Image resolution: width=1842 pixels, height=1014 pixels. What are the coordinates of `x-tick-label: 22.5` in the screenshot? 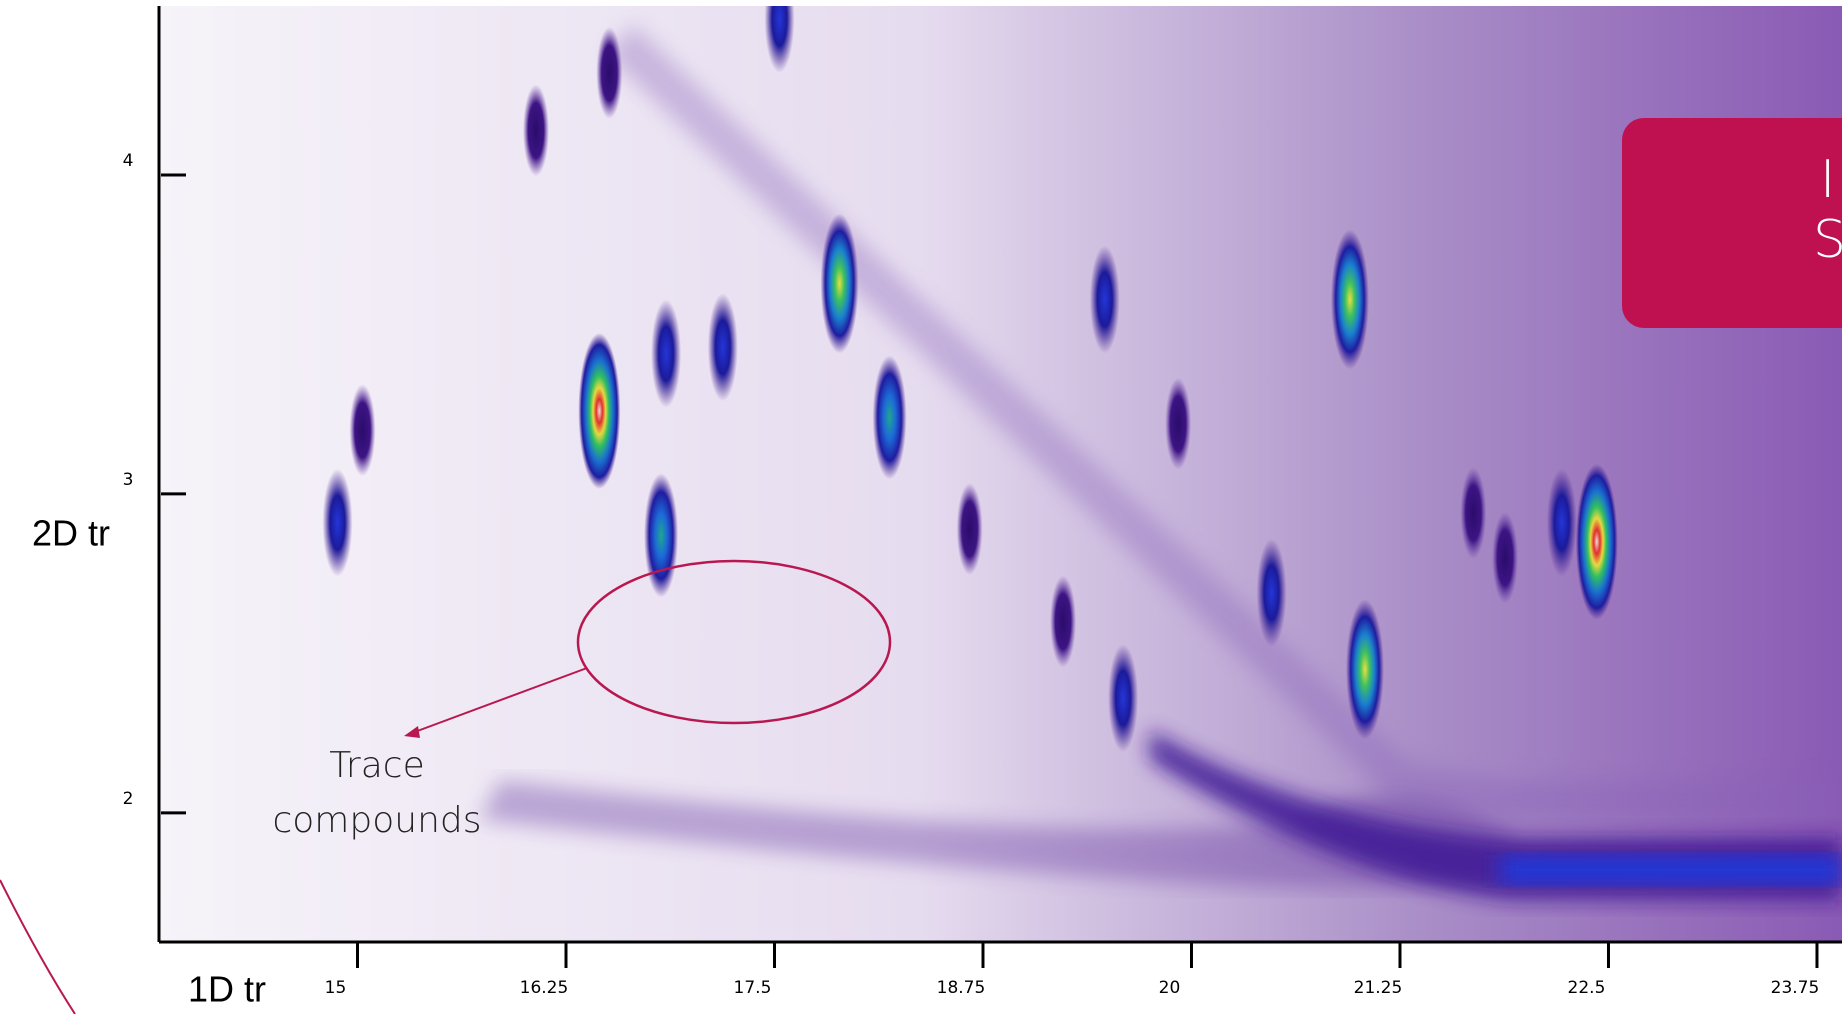 It's located at (1587, 988).